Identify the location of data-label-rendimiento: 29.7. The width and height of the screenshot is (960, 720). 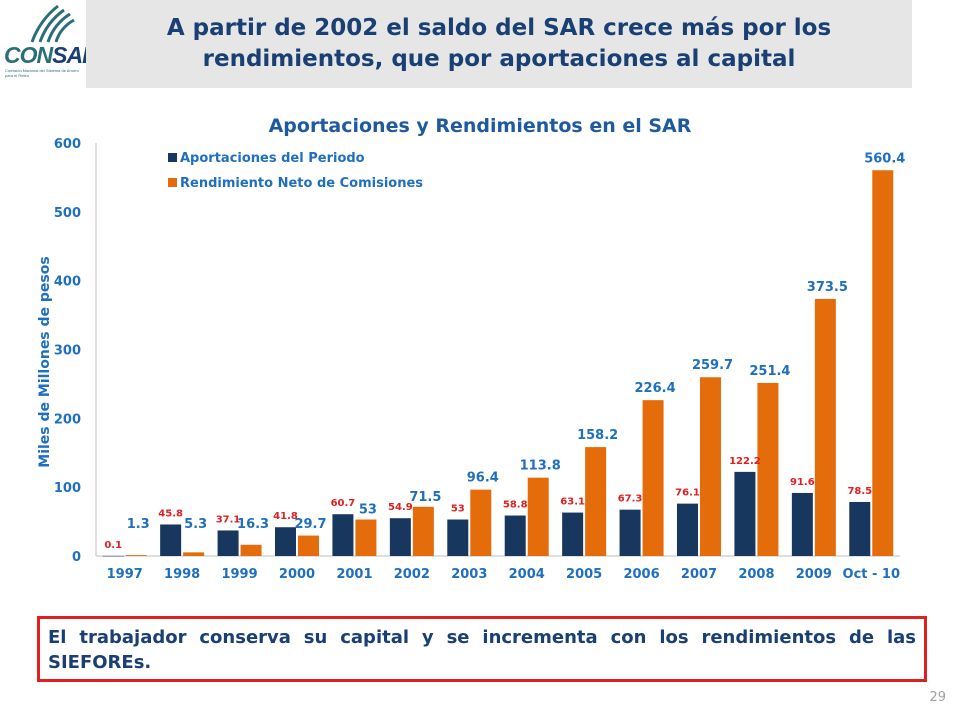
(310, 524).